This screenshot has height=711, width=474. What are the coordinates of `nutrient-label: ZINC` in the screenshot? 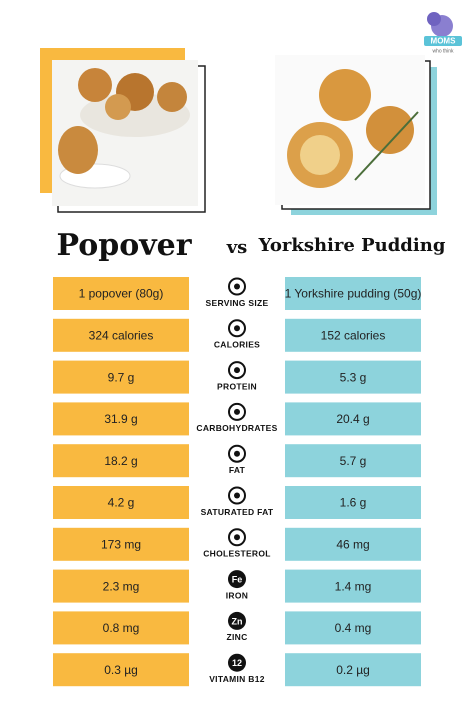 It's located at (236, 637).